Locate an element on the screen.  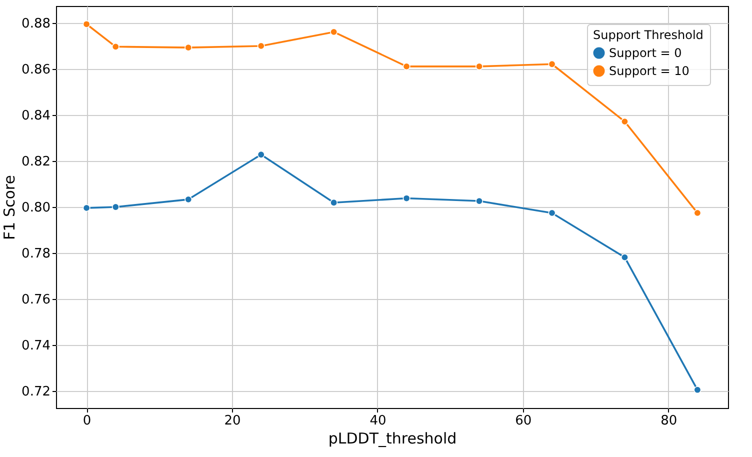
y-tick-label: 0.78 is located at coordinates (36, 254).